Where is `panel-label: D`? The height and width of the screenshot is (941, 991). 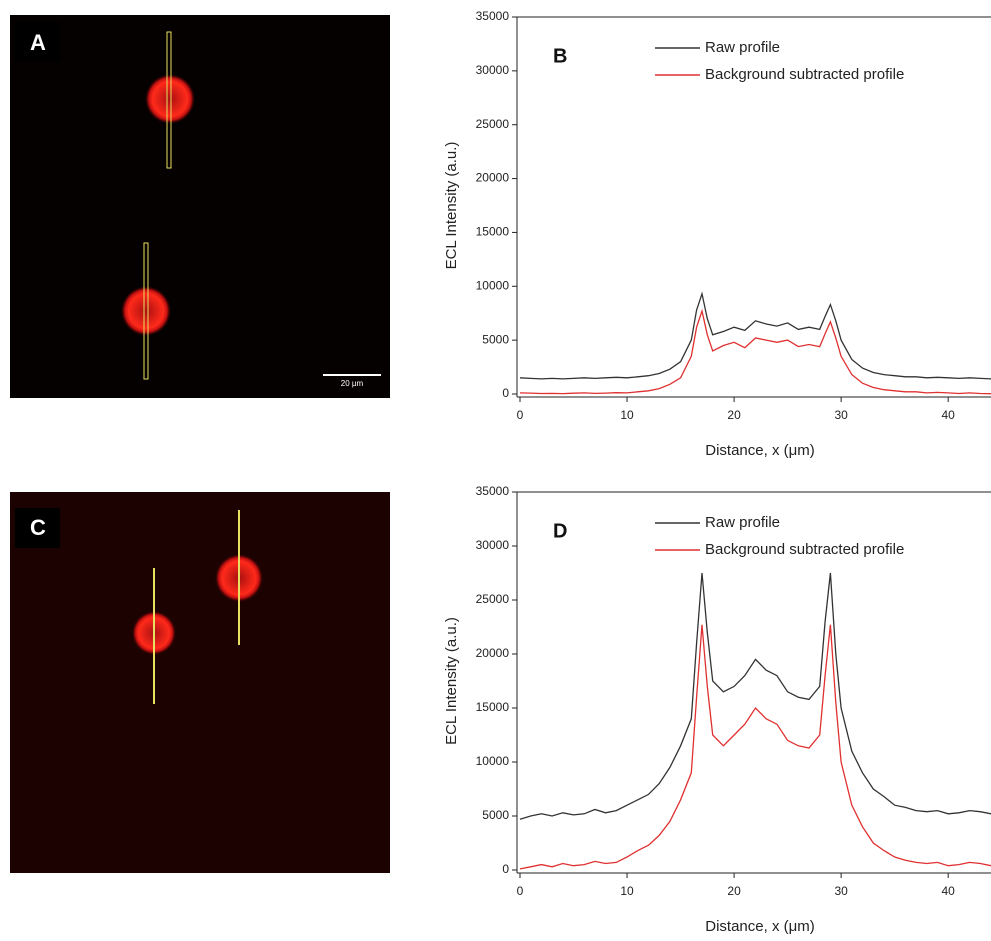
panel-label: D is located at coordinates (560, 531).